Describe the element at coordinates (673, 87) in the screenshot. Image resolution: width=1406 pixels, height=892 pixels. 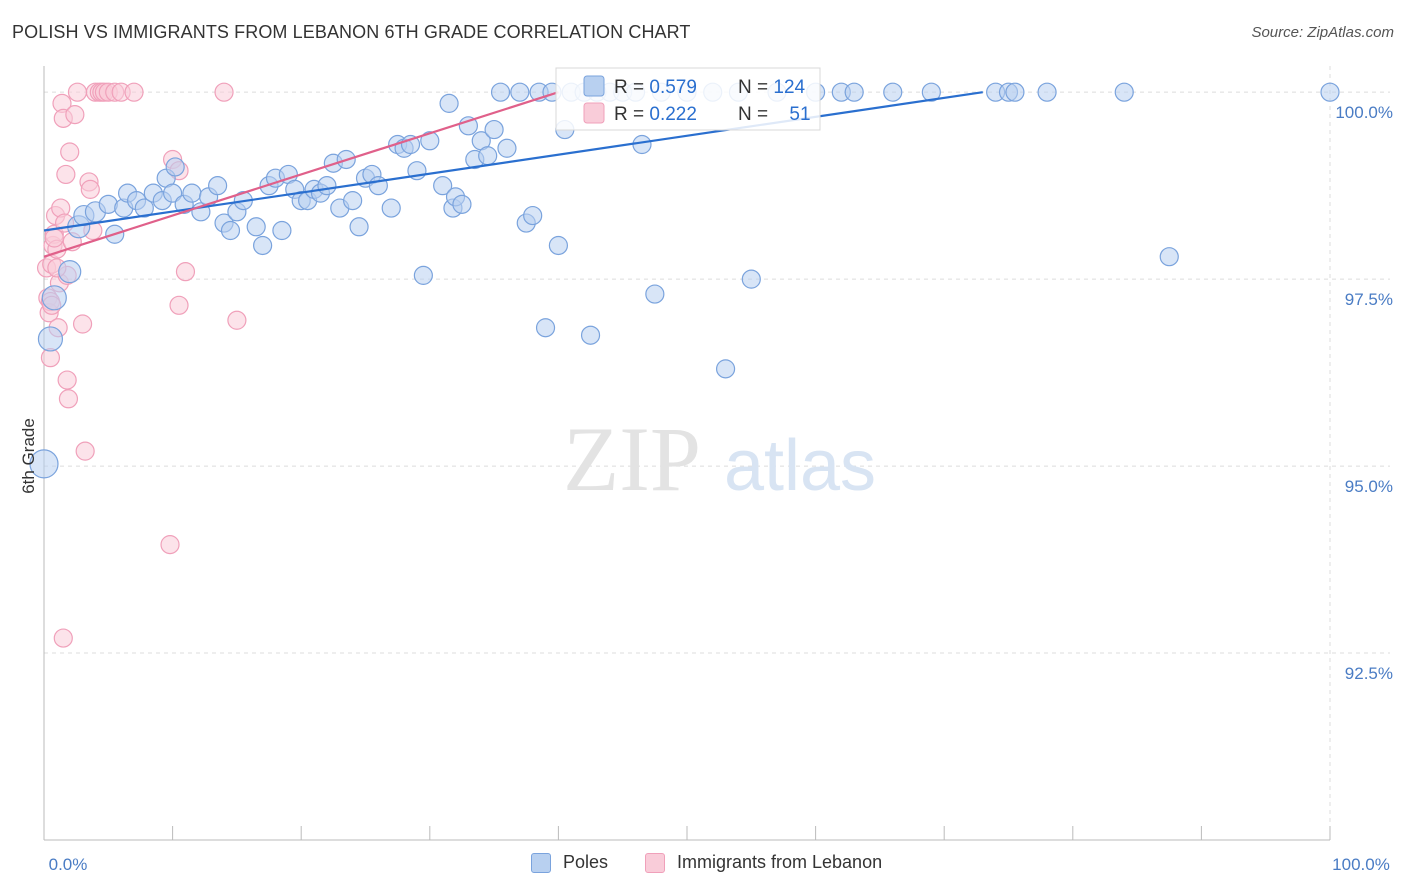
I see `legend-poles-r-value: 0.579` at that location.